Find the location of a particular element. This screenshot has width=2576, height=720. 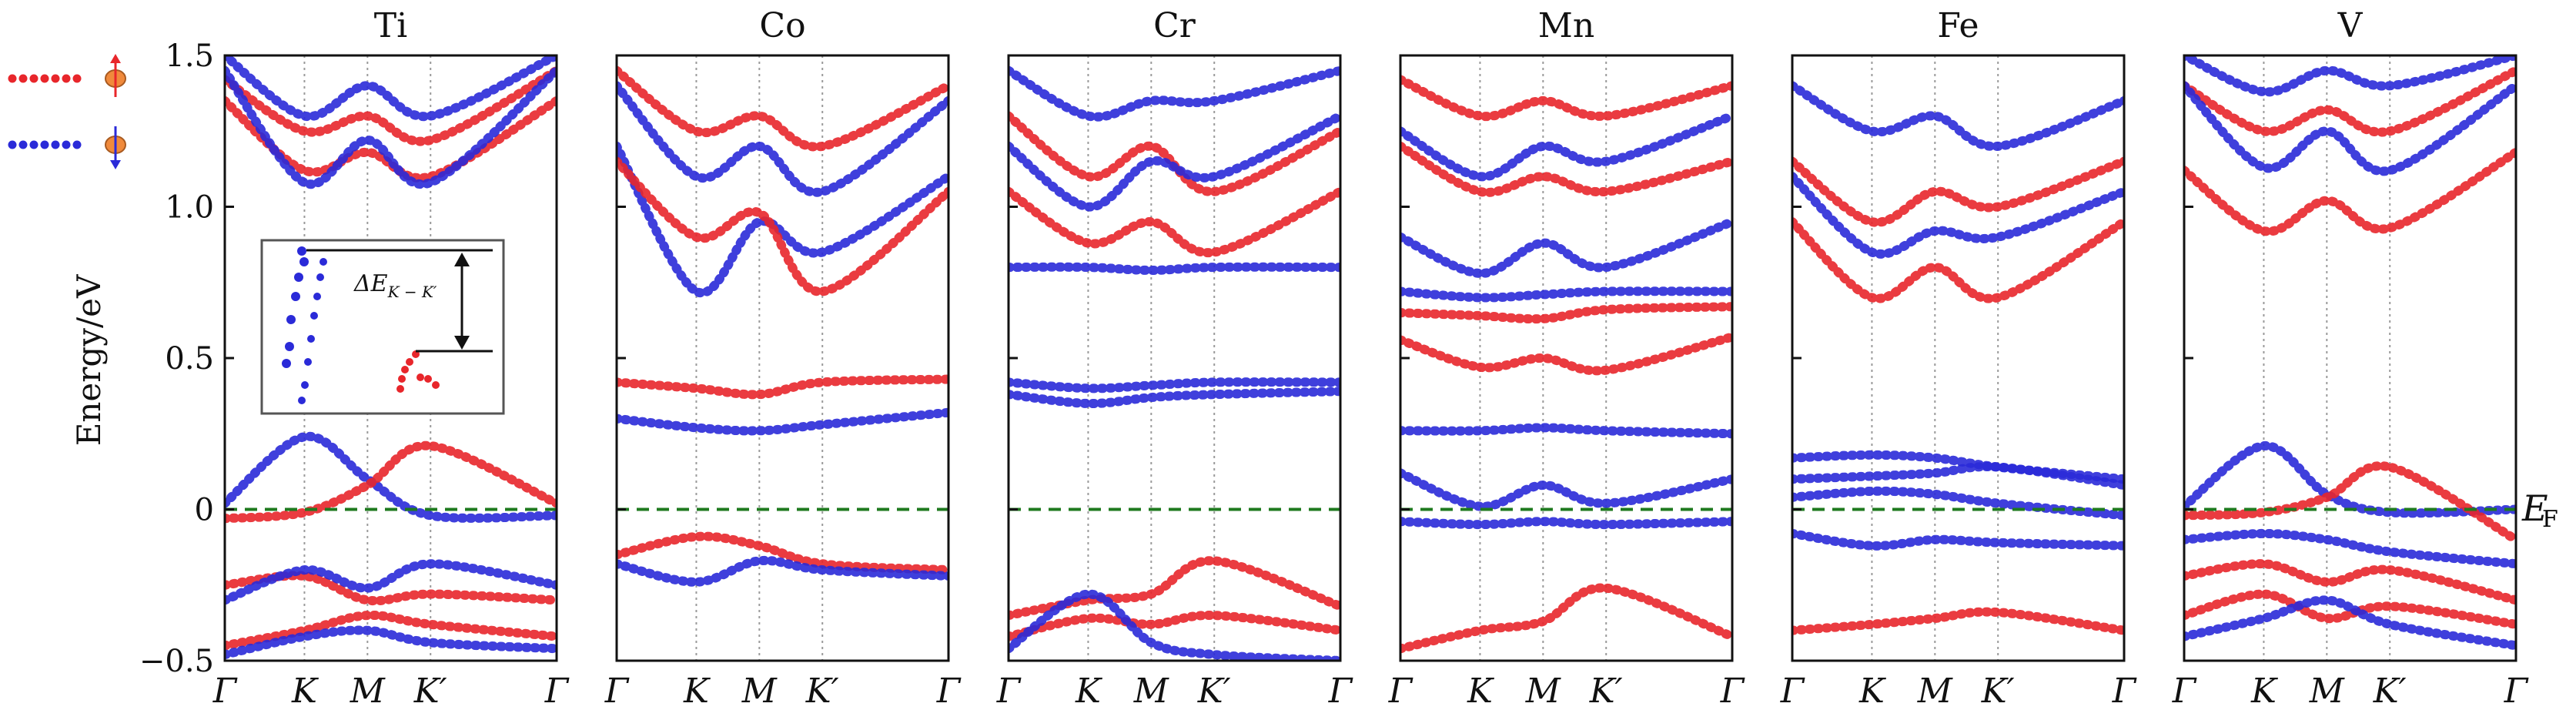

panel-title: Cr is located at coordinates (1174, 25).